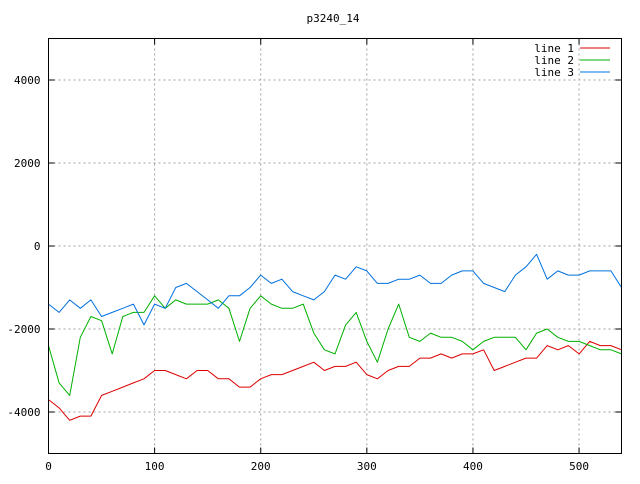 The height and width of the screenshot is (484, 640). What do you see at coordinates (23, 412) in the screenshot?
I see `y-tick-label: -4000` at bounding box center [23, 412].